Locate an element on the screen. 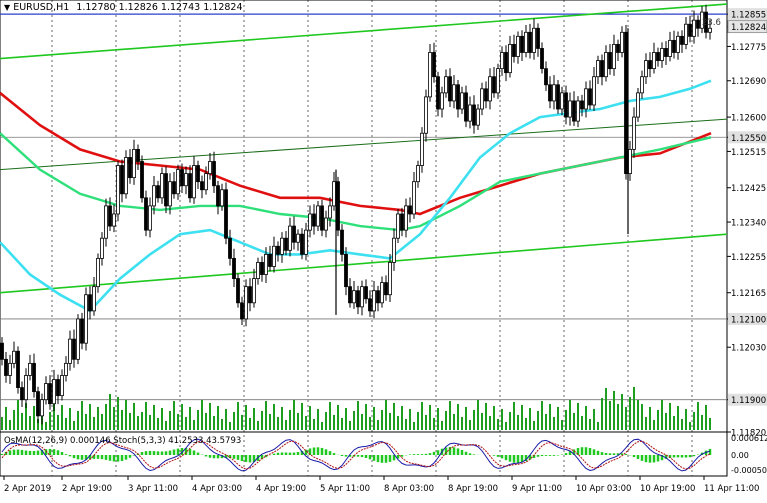 This screenshot has width=767, height=503. fib-label: 23.6 is located at coordinates (711, 23).